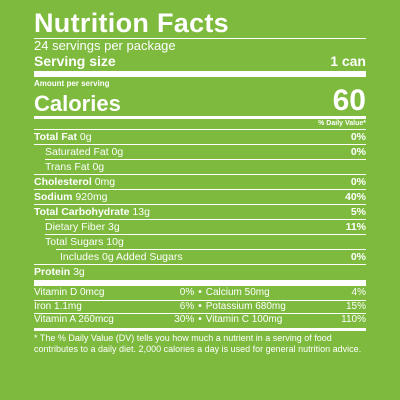  Describe the element at coordinates (121, 257) in the screenshot. I see `nutrient-name: Includes 0g Added Sugars` at that location.